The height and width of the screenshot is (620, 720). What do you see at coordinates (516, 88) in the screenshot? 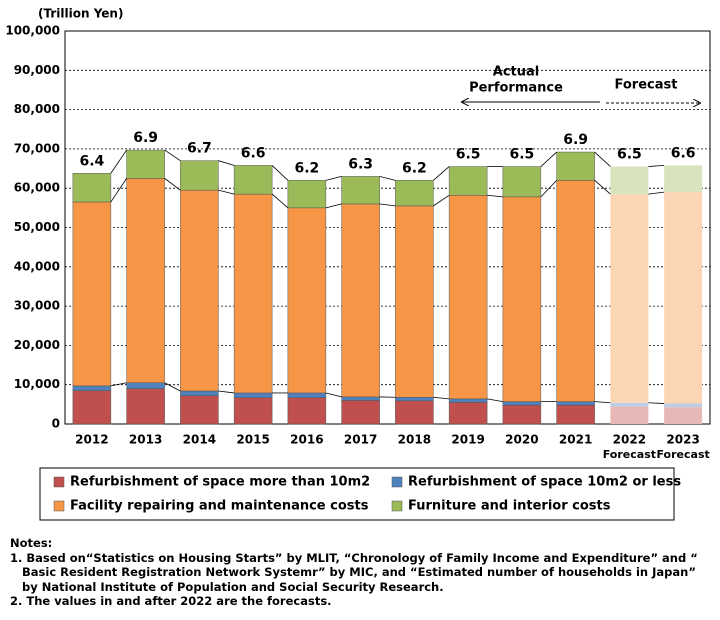
I see `annotation: Performance` at bounding box center [516, 88].